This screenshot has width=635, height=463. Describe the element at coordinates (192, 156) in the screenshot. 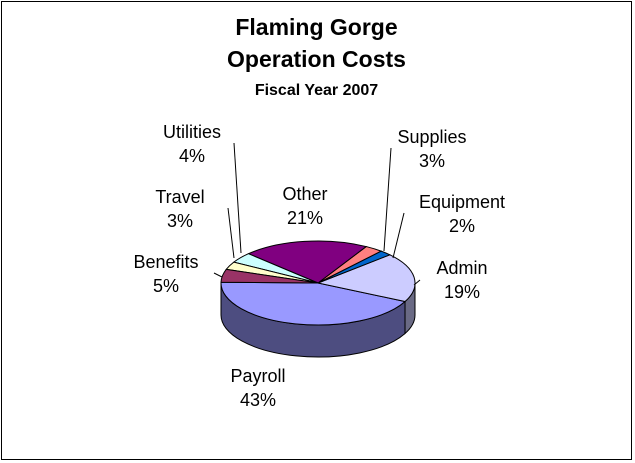

I see `slice-percent-utilities: 4%` at that location.